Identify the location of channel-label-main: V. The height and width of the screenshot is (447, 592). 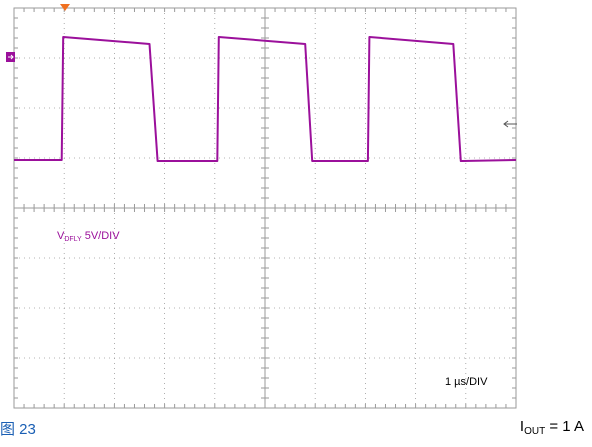
(61, 236).